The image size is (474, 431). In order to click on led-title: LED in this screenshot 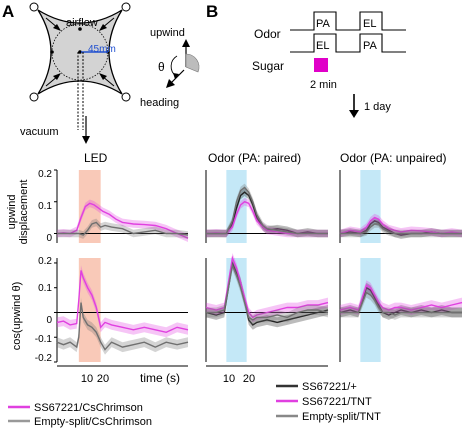, I will do `click(96, 158)`.